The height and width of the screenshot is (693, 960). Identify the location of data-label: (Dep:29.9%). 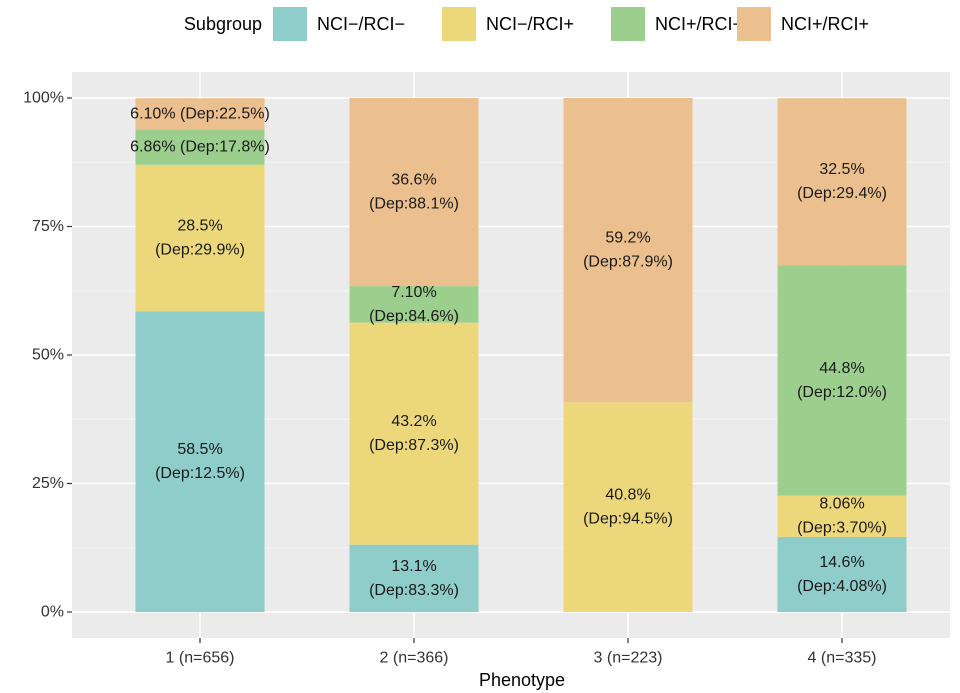
(200, 250).